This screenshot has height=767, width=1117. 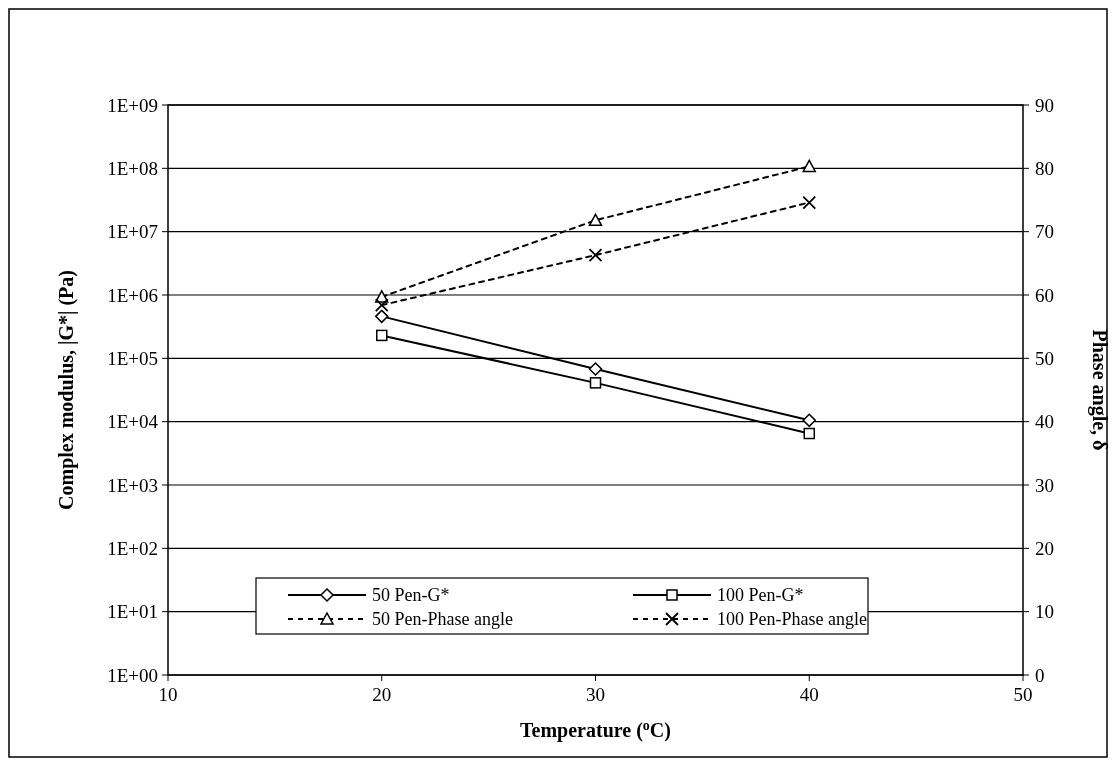 I want to click on y-tick-label: 1E+00, so click(x=132, y=675).